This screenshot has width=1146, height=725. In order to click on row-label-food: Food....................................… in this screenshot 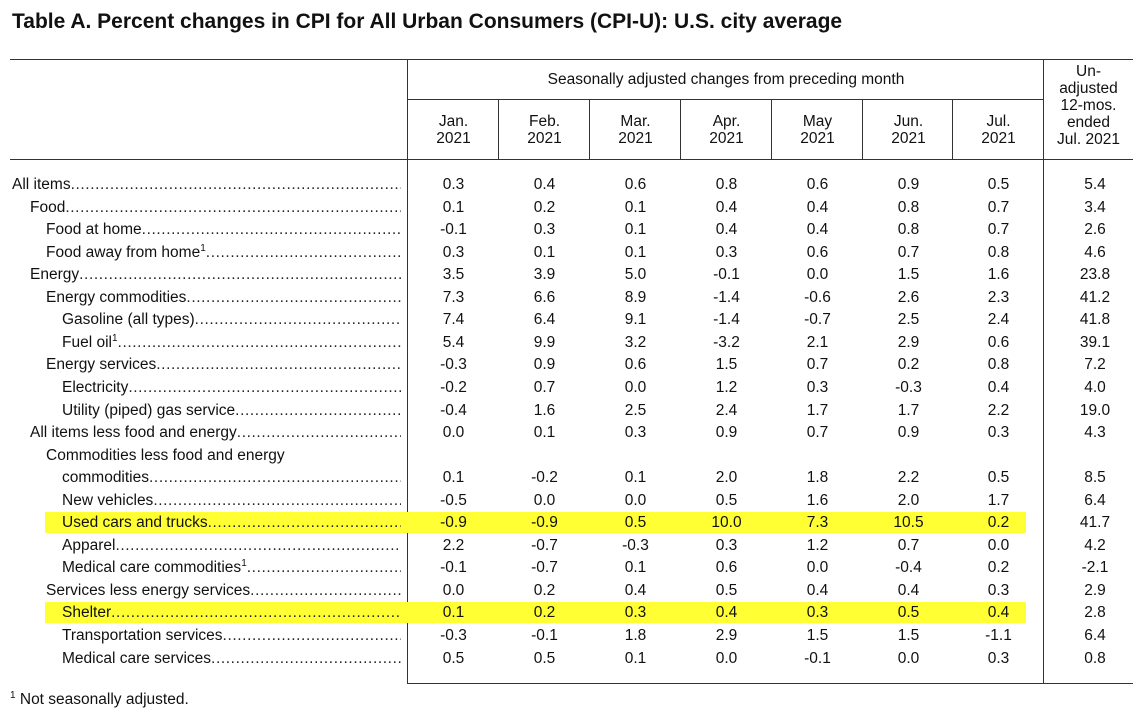, I will do `click(215, 208)`.